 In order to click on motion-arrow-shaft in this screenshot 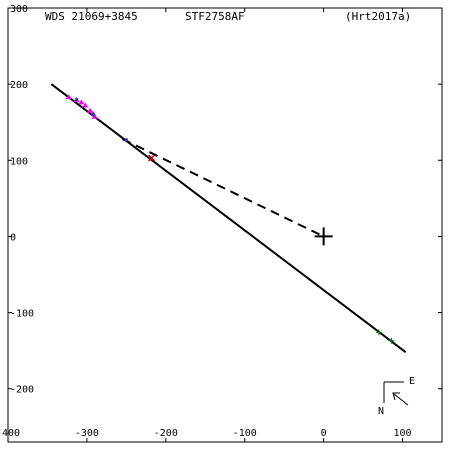, I will do `click(401, 399)`.